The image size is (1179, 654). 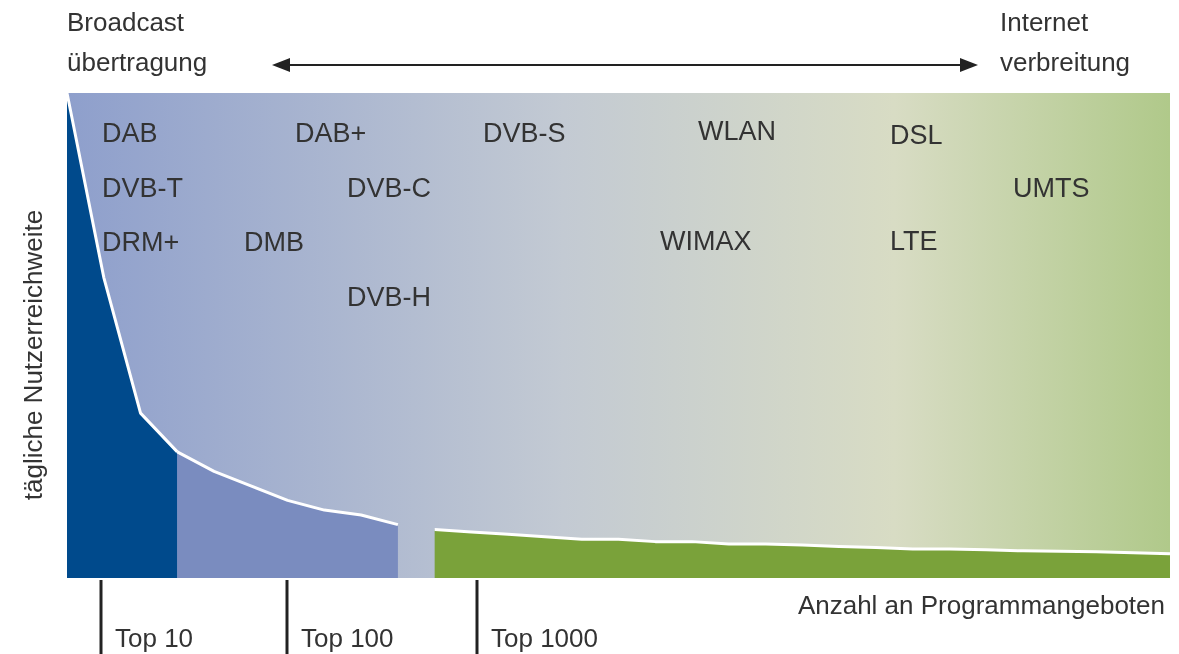 What do you see at coordinates (981, 605) in the screenshot?
I see `x-axis-title: Anzahl an Programmangeboten` at bounding box center [981, 605].